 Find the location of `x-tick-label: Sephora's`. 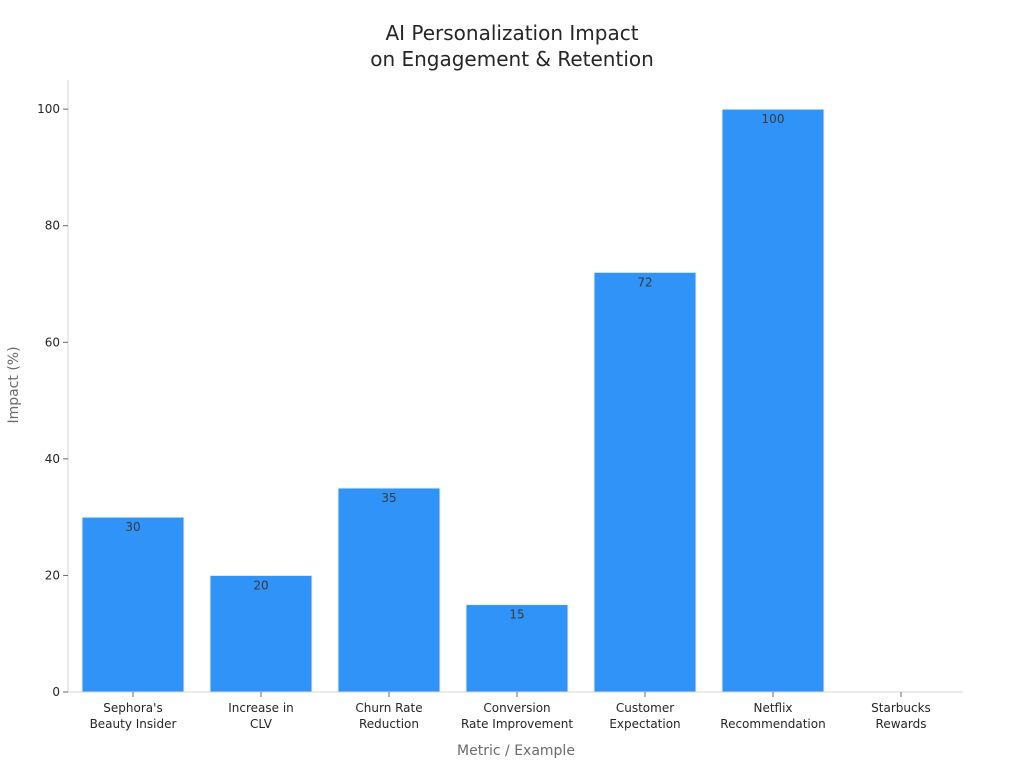

x-tick-label: Sephora's is located at coordinates (132, 708).